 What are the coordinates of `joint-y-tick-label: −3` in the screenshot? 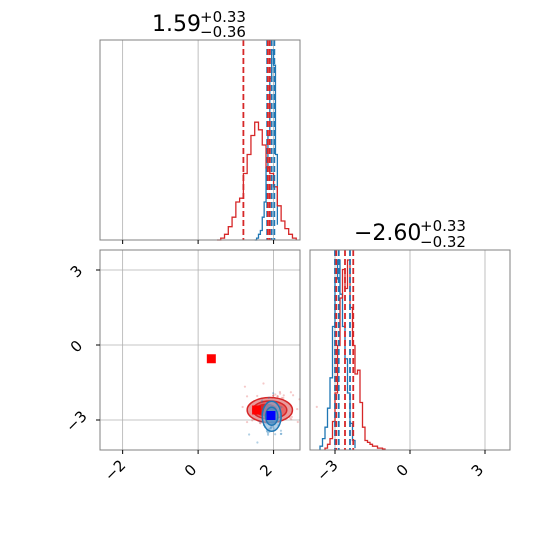 It's located at (76, 421).